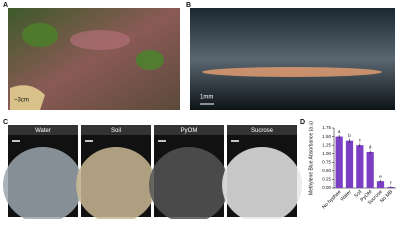 This screenshot has width=400, height=240. What do you see at coordinates (380, 176) in the screenshot?
I see `significance-letter: e` at bounding box center [380, 176].